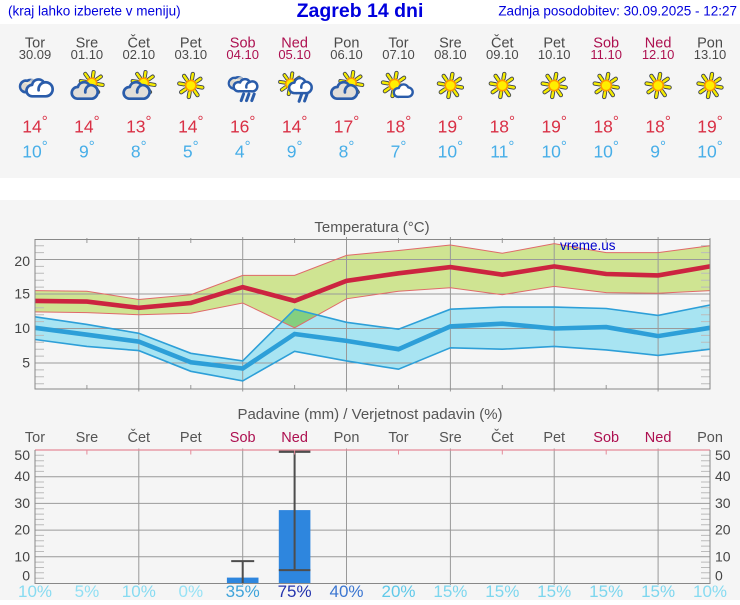 The image size is (740, 605). What do you see at coordinates (294, 54) in the screenshot?
I see `svg-text: 05.10` at bounding box center [294, 54].